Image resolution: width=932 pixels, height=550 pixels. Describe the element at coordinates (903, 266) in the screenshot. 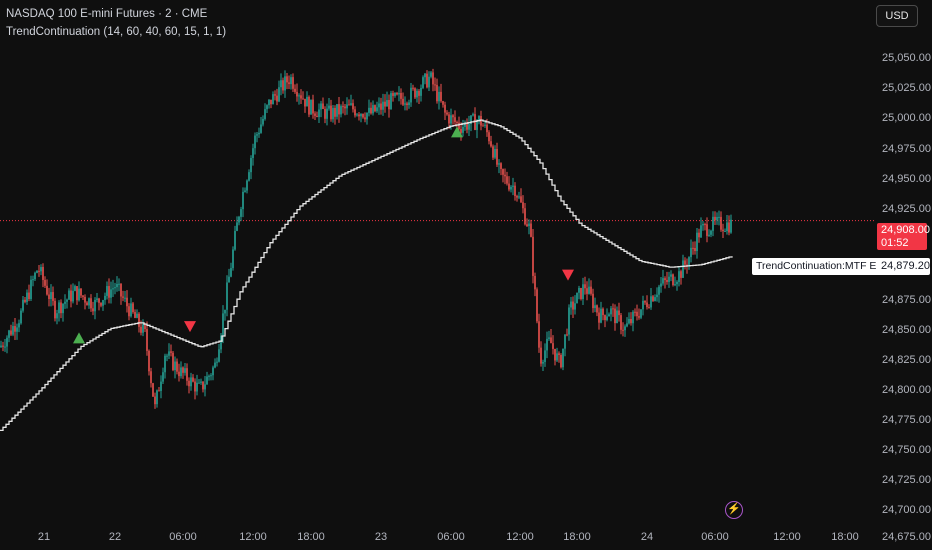

I see `ema-value-tag: 24,879.20` at that location.